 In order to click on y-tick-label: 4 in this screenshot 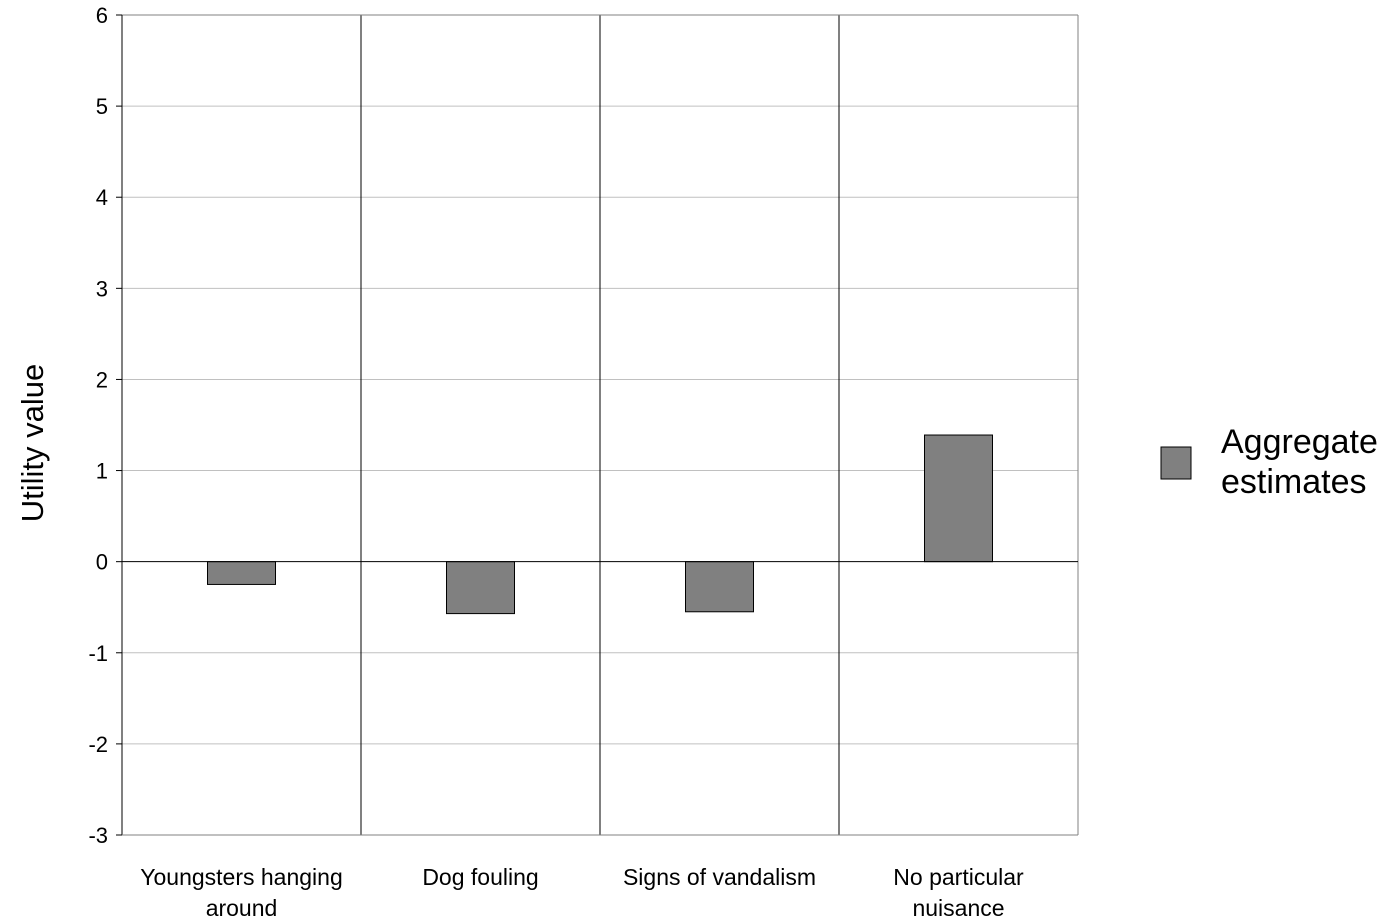, I will do `click(102, 197)`.